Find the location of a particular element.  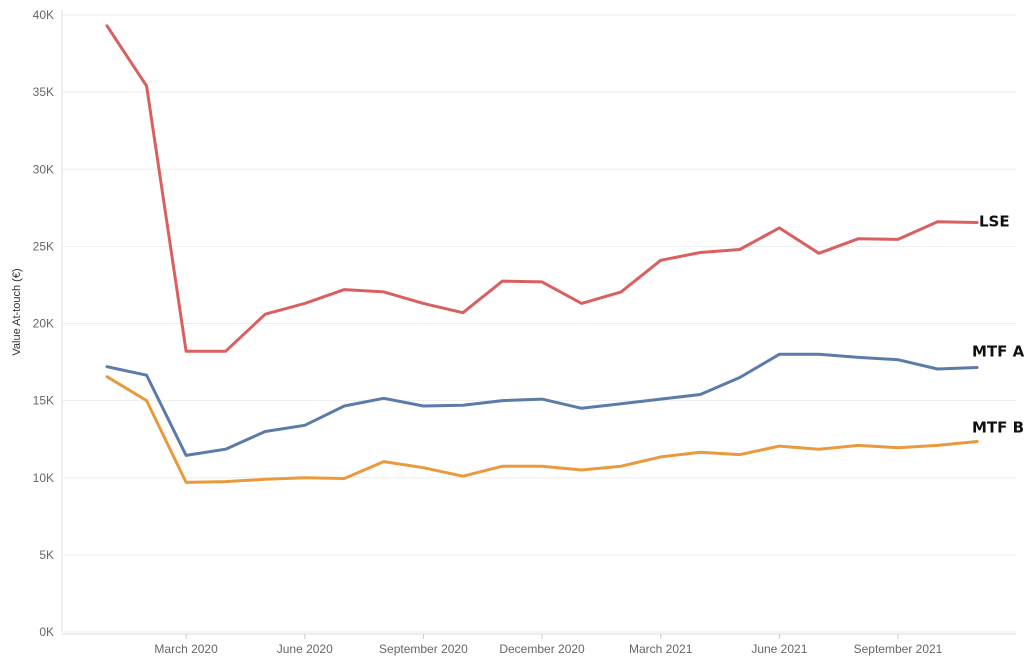

series-label-mtf-a: MTF A is located at coordinates (998, 351).